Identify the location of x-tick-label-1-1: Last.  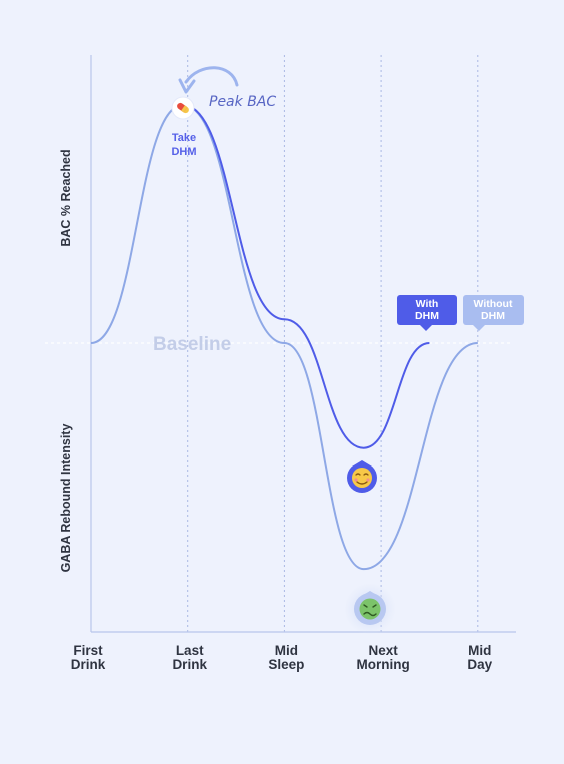
(190, 650).